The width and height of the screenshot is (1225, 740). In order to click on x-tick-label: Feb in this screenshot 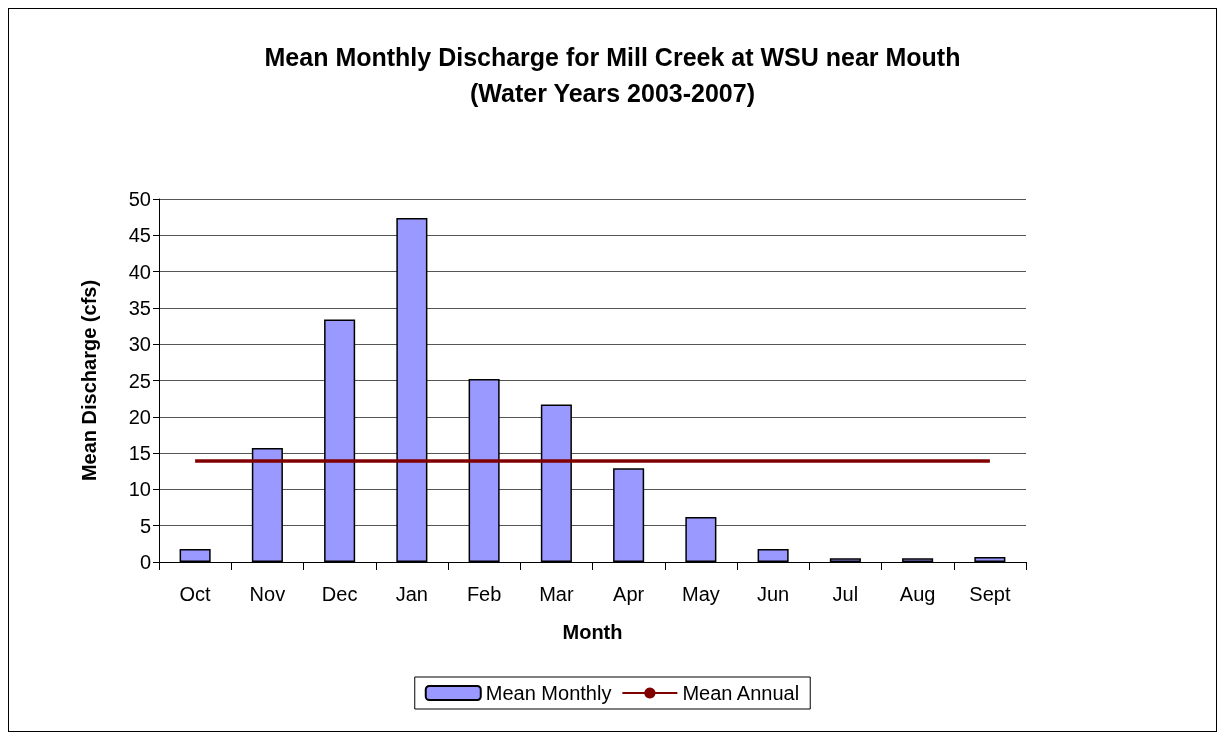, I will do `click(484, 594)`.